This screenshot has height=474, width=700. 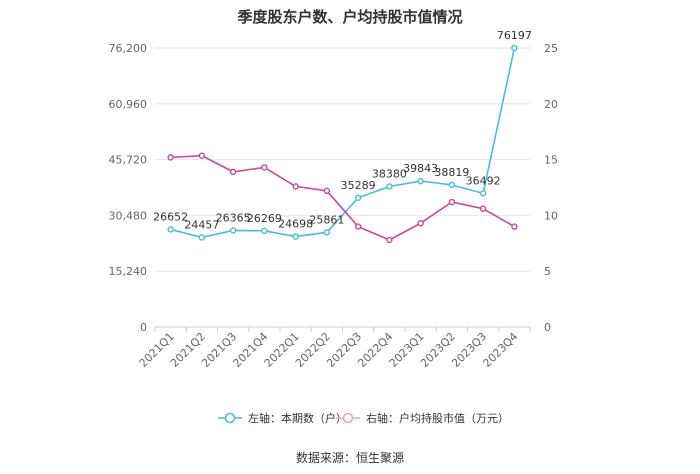 I want to click on right-tick-label: 5, so click(x=547, y=271).